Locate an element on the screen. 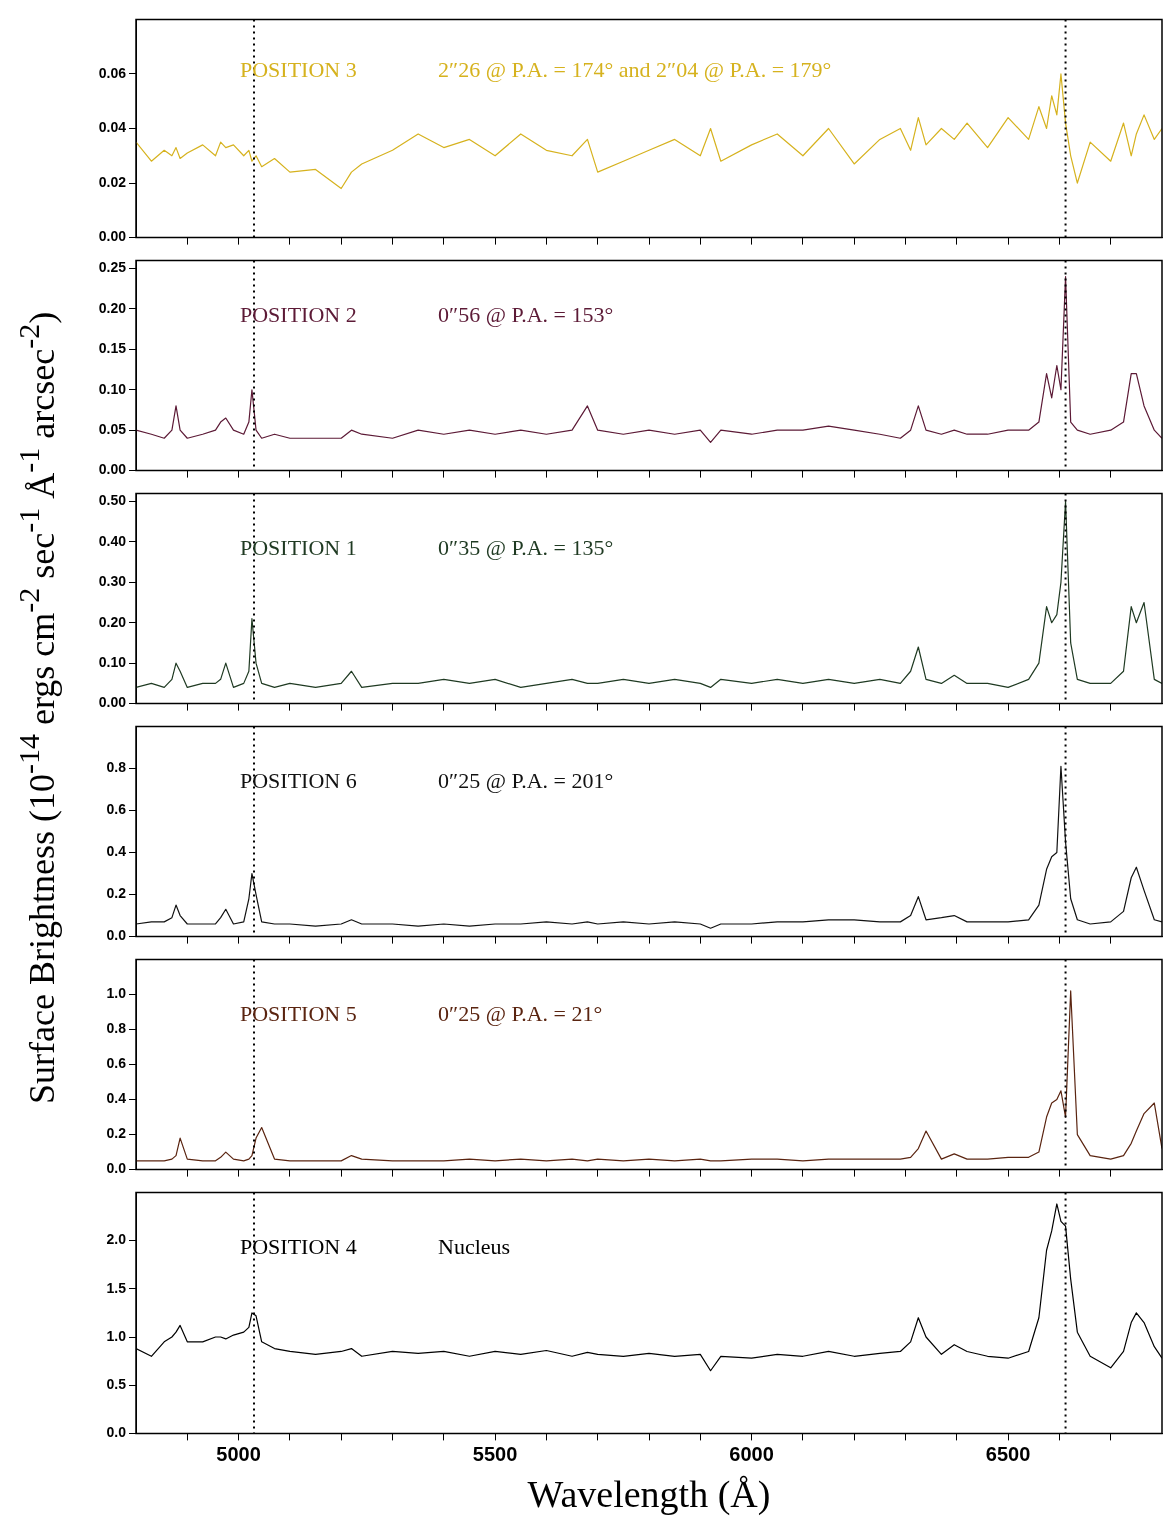 The image size is (1173, 1521). x-tick-label: 5500 is located at coordinates (495, 1453).